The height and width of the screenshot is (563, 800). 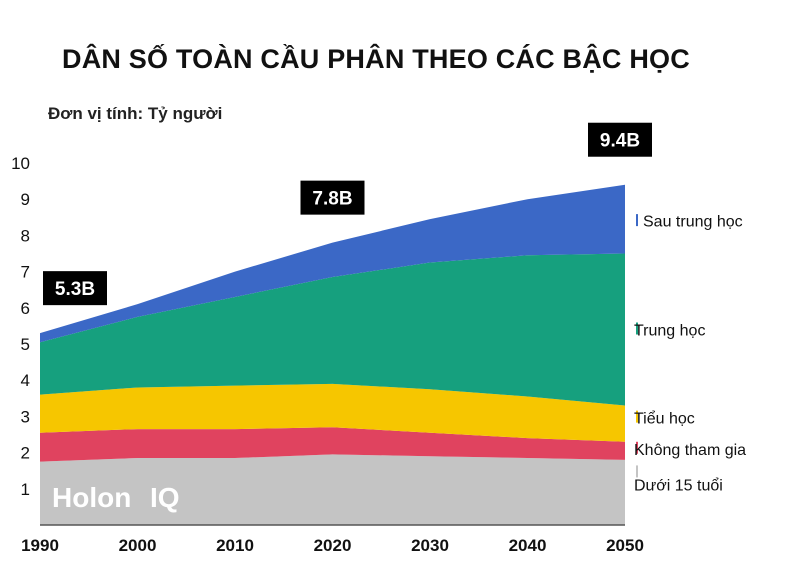 What do you see at coordinates (20, 163) in the screenshot?
I see `y-tick-label: 10` at bounding box center [20, 163].